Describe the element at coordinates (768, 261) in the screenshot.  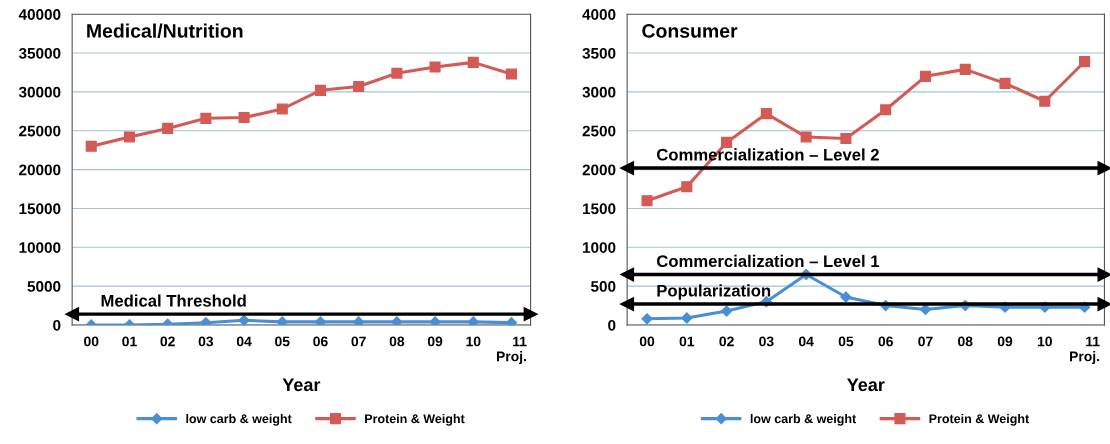
I see `ref-line-label: Commercialization – Level 1` at that location.